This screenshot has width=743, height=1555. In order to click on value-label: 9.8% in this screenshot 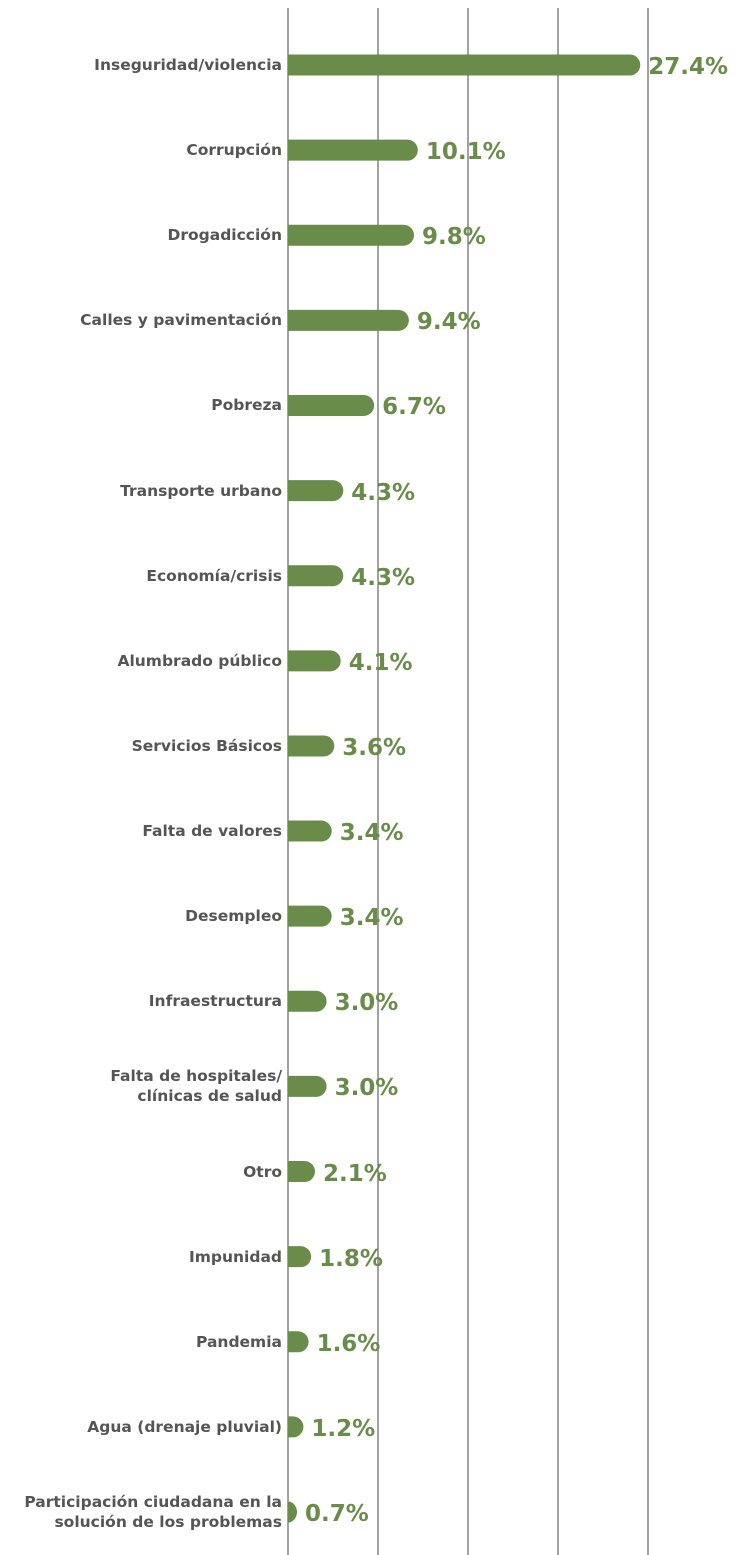, I will do `click(454, 237)`.